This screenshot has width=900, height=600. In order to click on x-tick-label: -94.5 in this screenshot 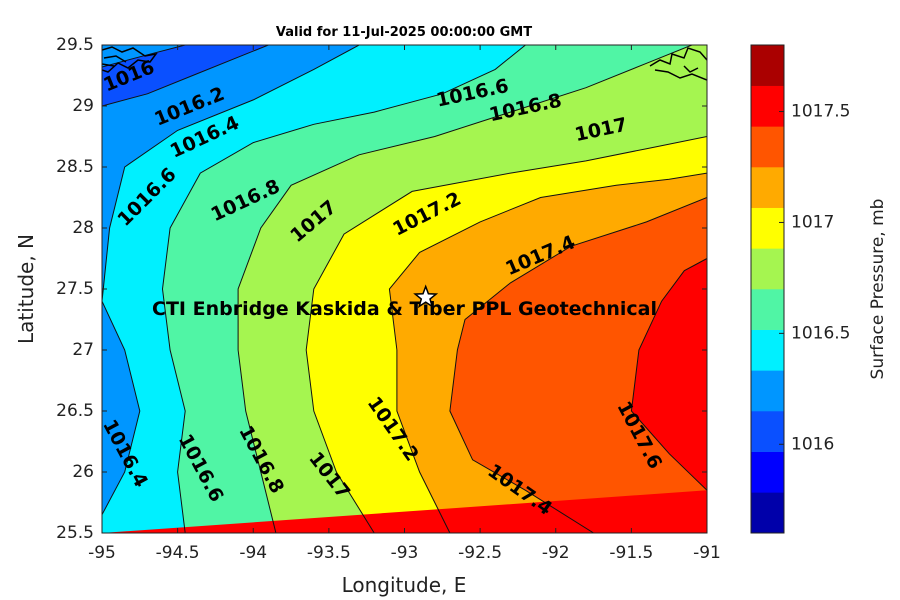, I will do `click(178, 553)`.